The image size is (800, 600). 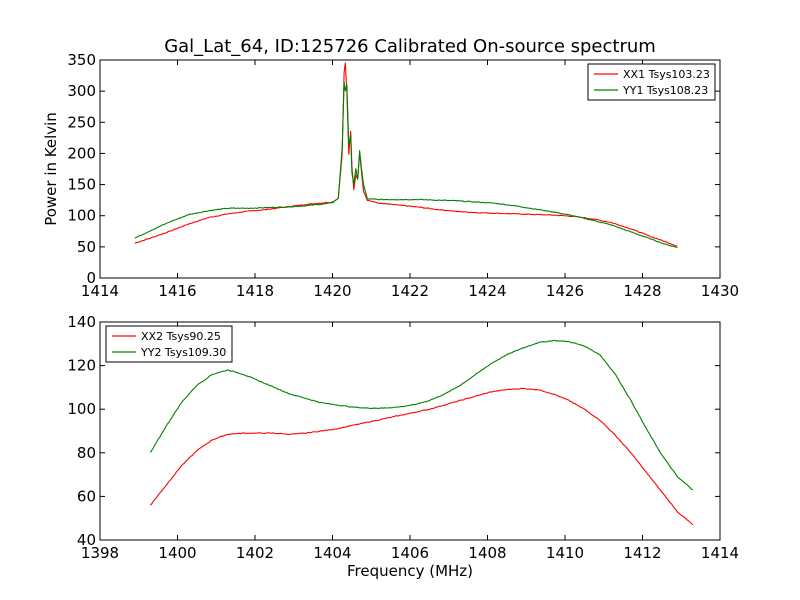 What do you see at coordinates (332, 553) in the screenshot?
I see `bottom-x-tick-label: 1404` at bounding box center [332, 553].